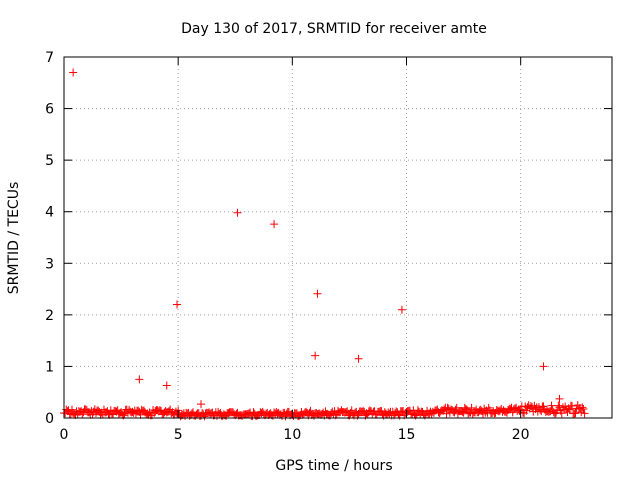 The image size is (640, 480). What do you see at coordinates (292, 435) in the screenshot?
I see `x-tick-label: 10` at bounding box center [292, 435].